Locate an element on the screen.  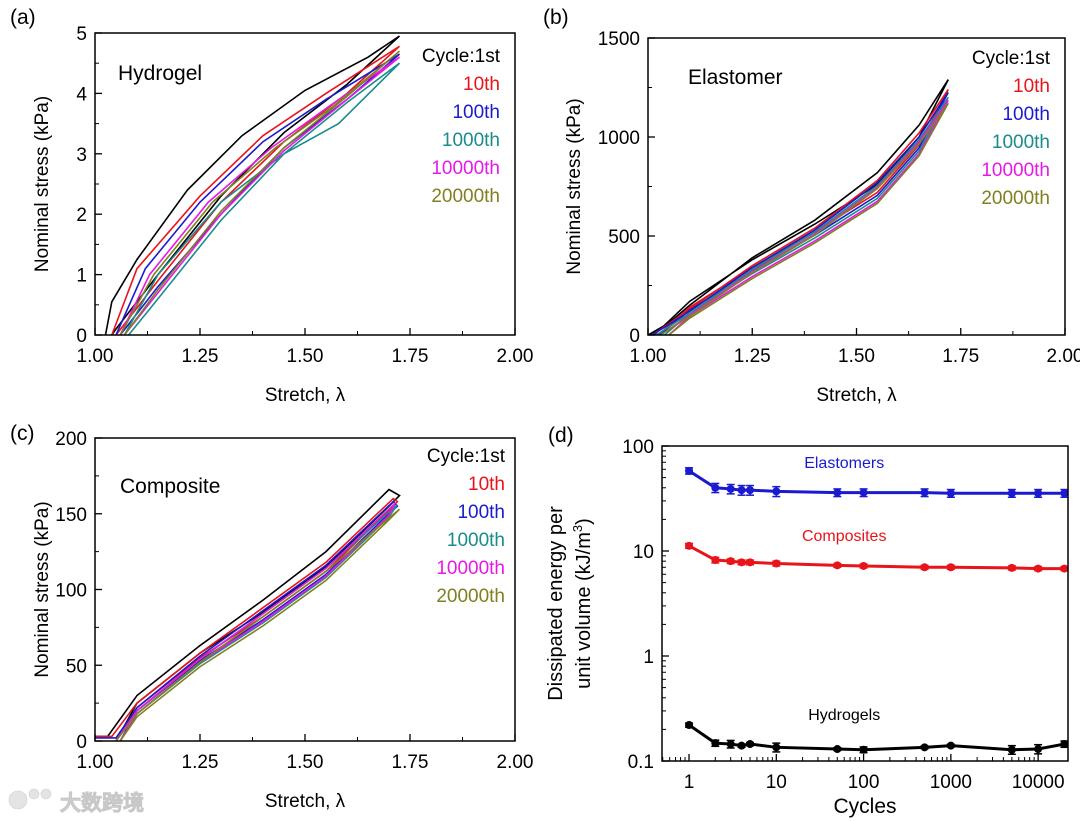
y-tick-label: 200 is located at coordinates (71, 439).